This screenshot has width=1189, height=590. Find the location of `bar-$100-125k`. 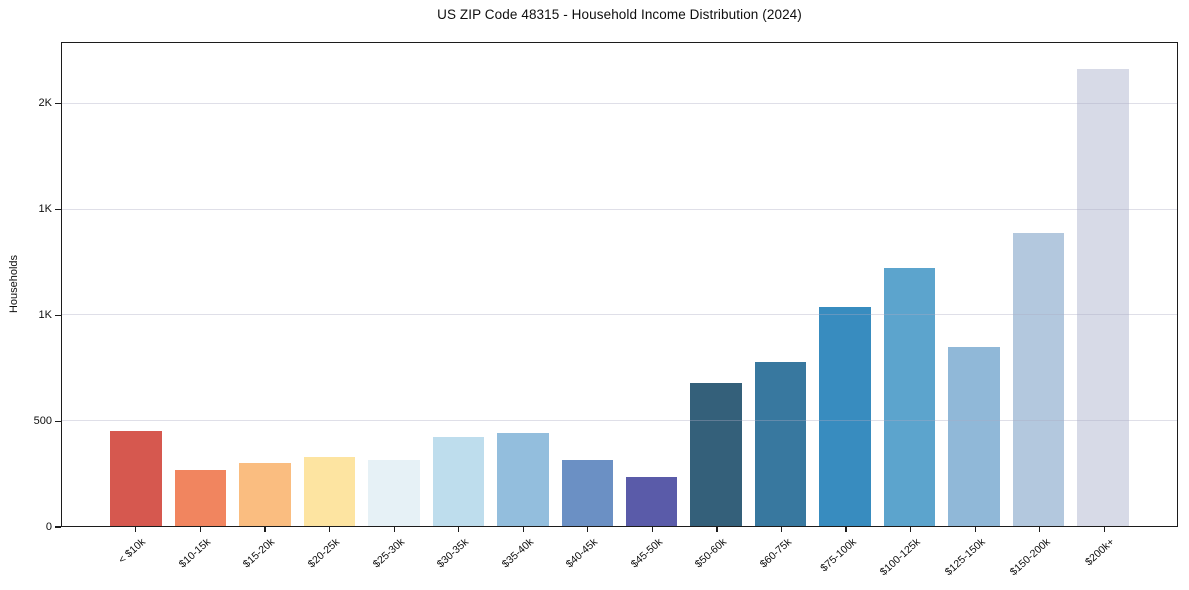

bar-$100-125k is located at coordinates (909, 397).